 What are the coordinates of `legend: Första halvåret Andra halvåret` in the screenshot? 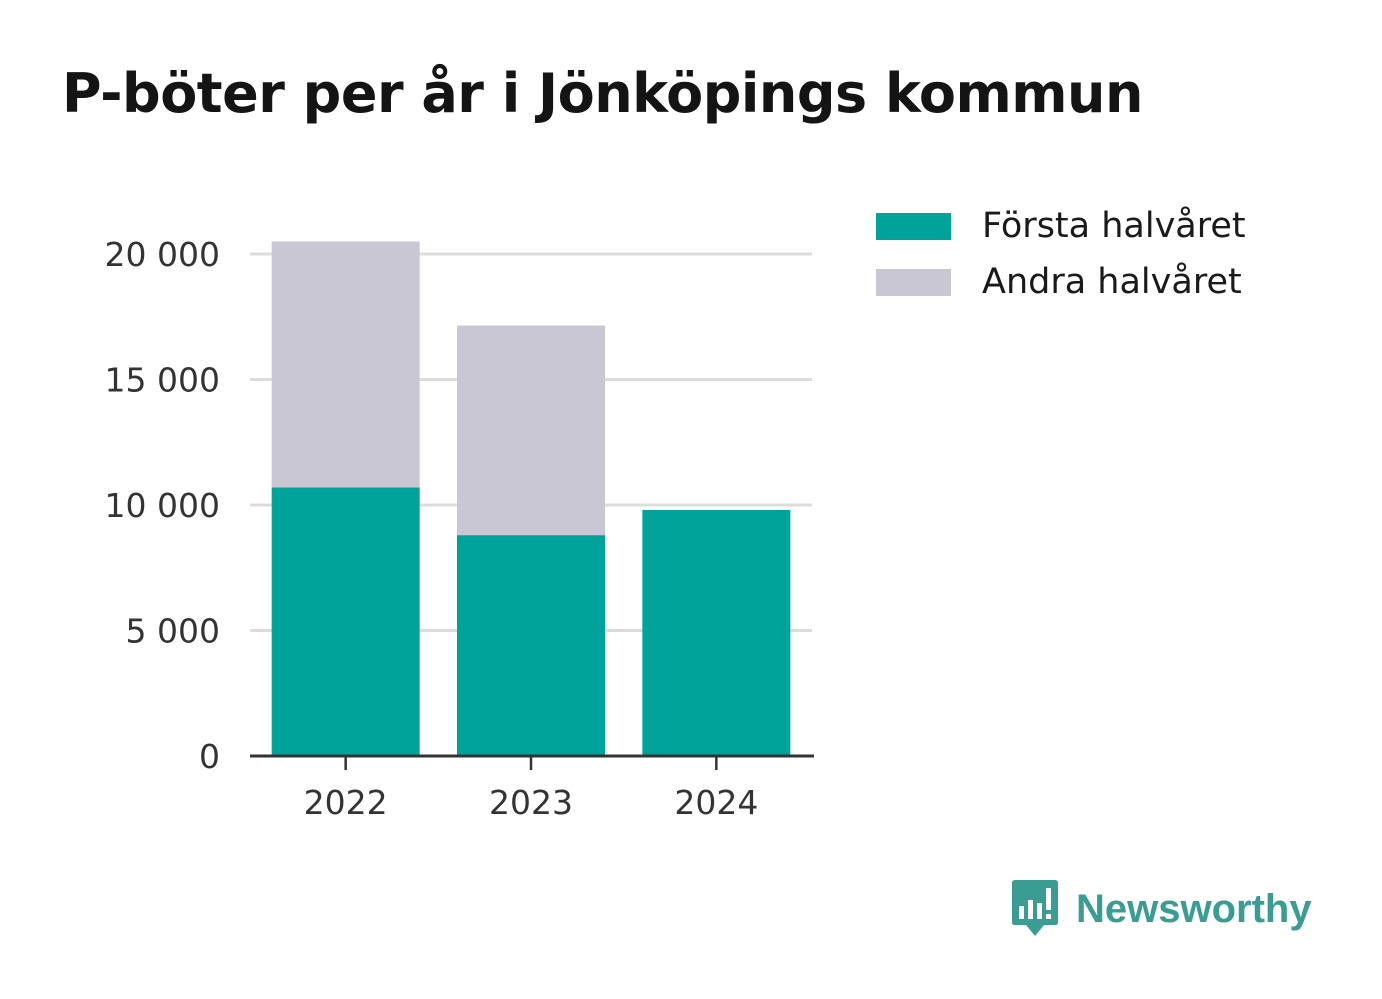 It's located at (1061, 254).